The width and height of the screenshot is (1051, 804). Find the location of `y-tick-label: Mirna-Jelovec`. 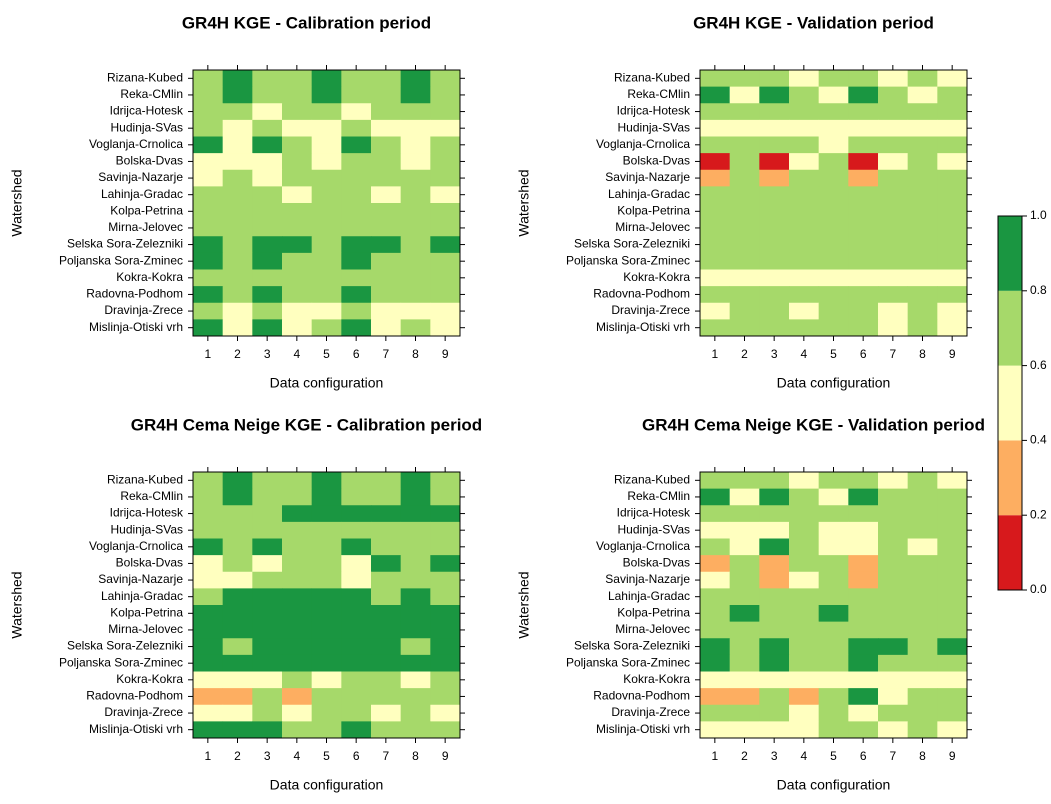

y-tick-label: Mirna-Jelovec is located at coordinates (652, 227).